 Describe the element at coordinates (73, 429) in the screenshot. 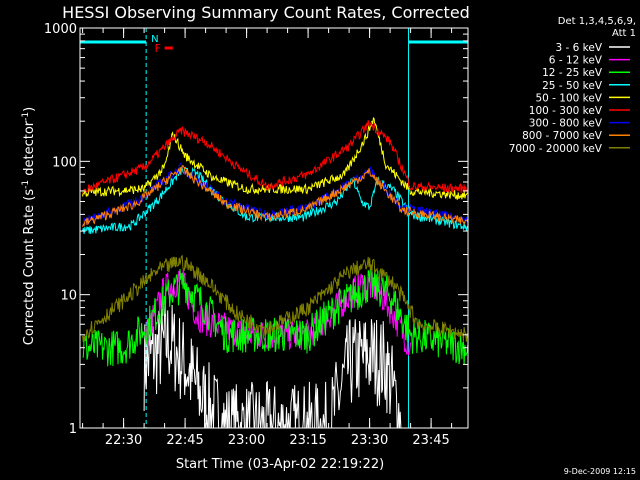

I see `y-tick-label-0: 1` at that location.